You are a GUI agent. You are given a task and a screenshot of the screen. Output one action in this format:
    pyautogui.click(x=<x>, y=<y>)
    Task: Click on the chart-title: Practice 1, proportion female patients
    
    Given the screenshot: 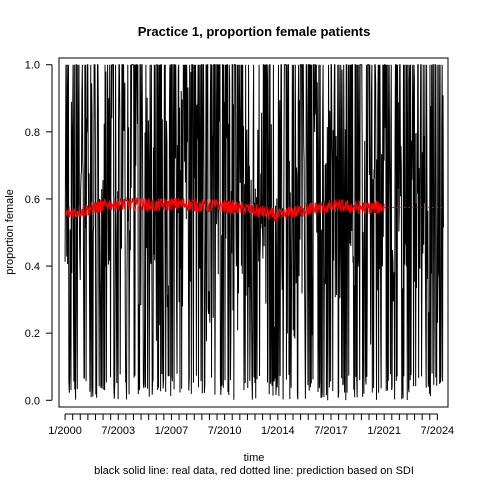 What is the action you would take?
    pyautogui.click(x=254, y=31)
    